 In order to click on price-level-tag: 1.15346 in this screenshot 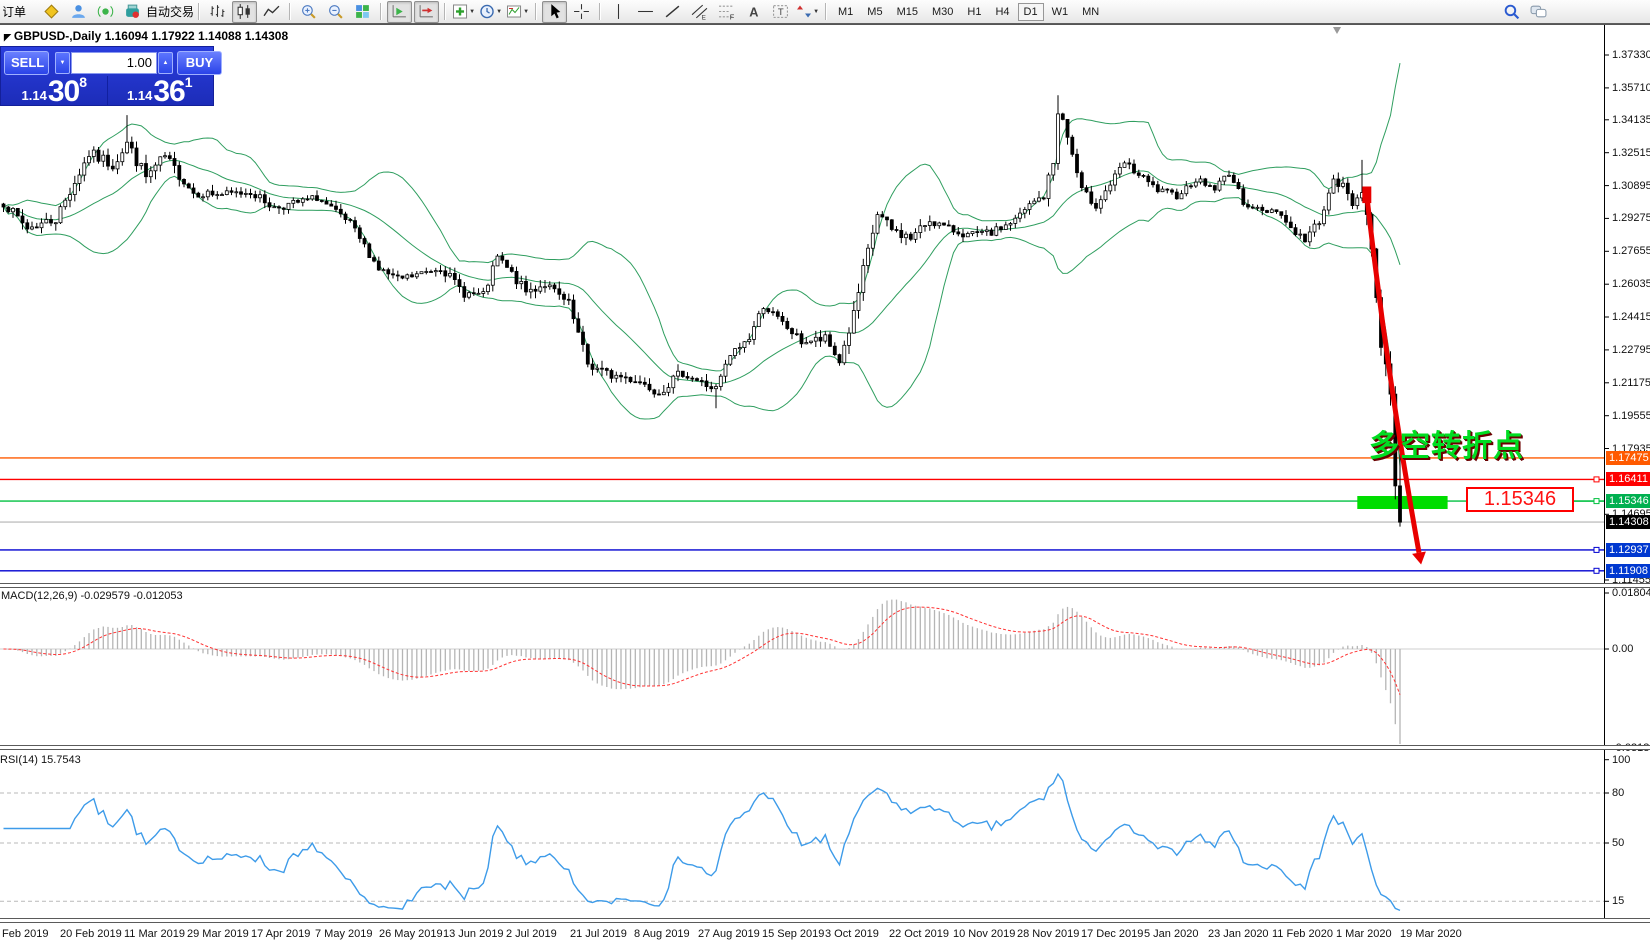, I will do `click(1520, 499)`.